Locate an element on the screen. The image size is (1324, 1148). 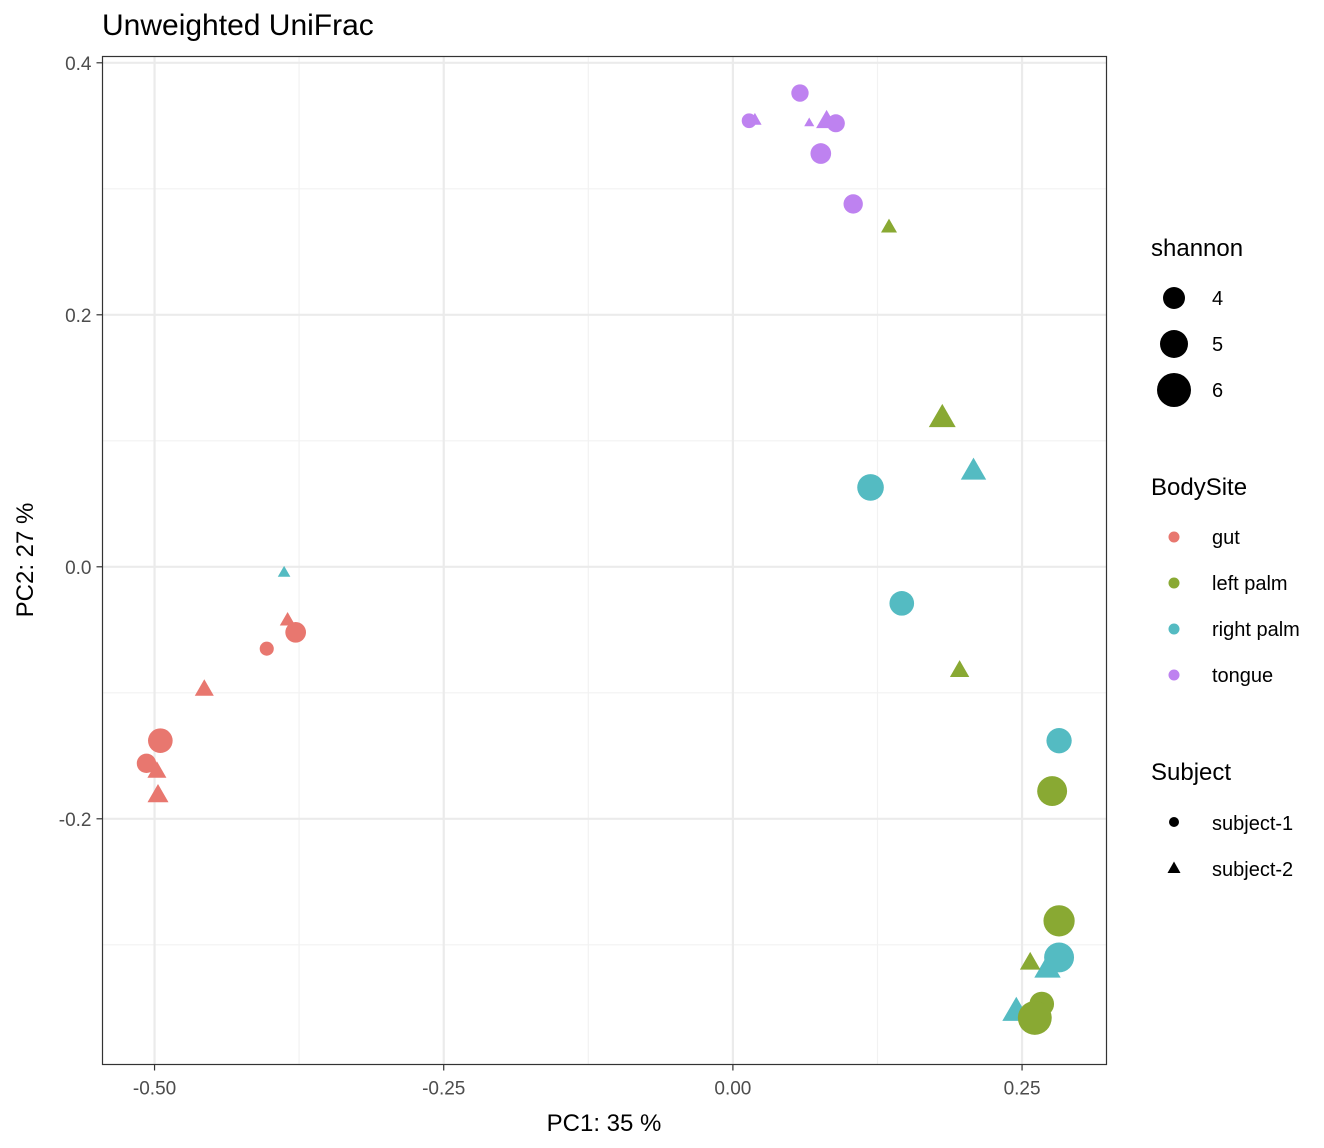
legend-shannon: shannon 4 5 6 is located at coordinates (1197, 321).